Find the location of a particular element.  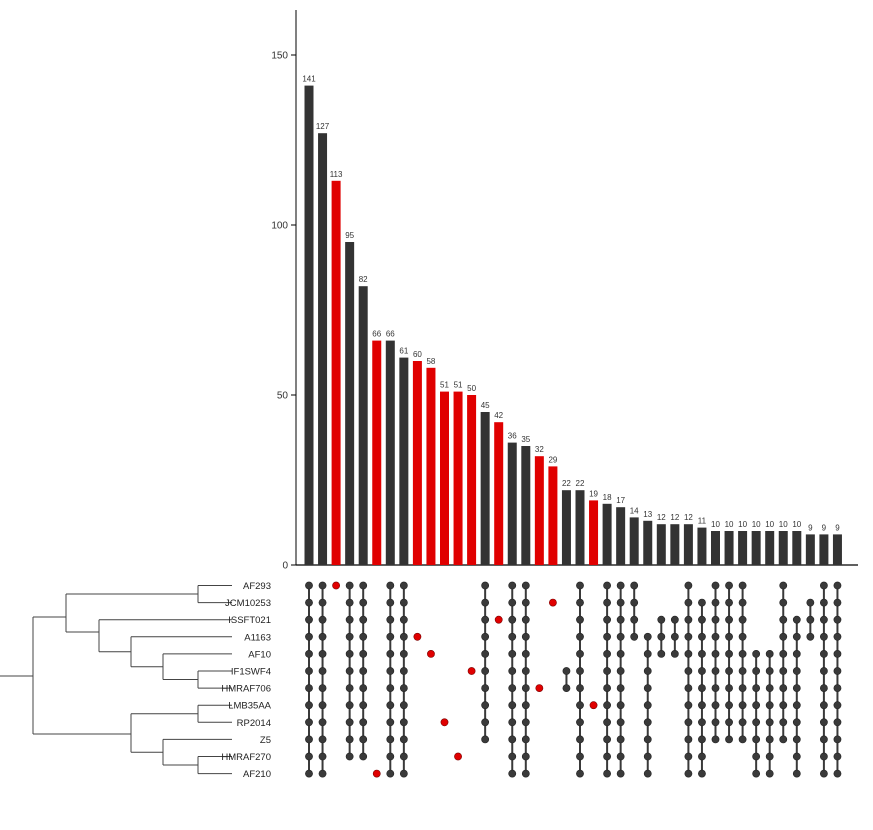

set-label: JCM10253 is located at coordinates (248, 603).